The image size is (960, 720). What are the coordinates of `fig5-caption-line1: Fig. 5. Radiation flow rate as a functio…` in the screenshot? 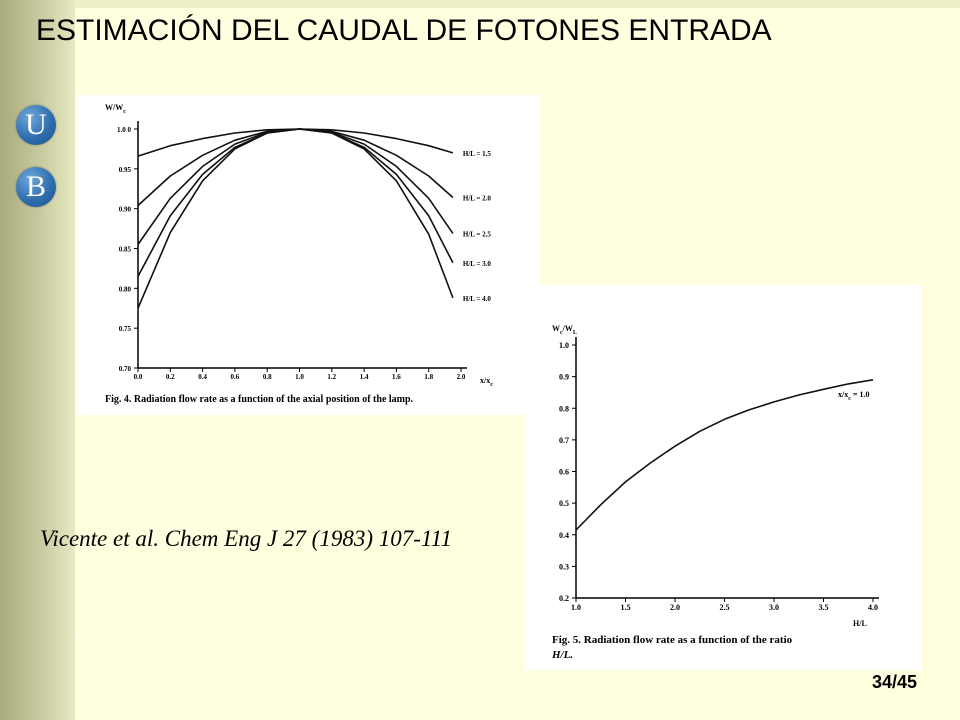 It's located at (672, 640).